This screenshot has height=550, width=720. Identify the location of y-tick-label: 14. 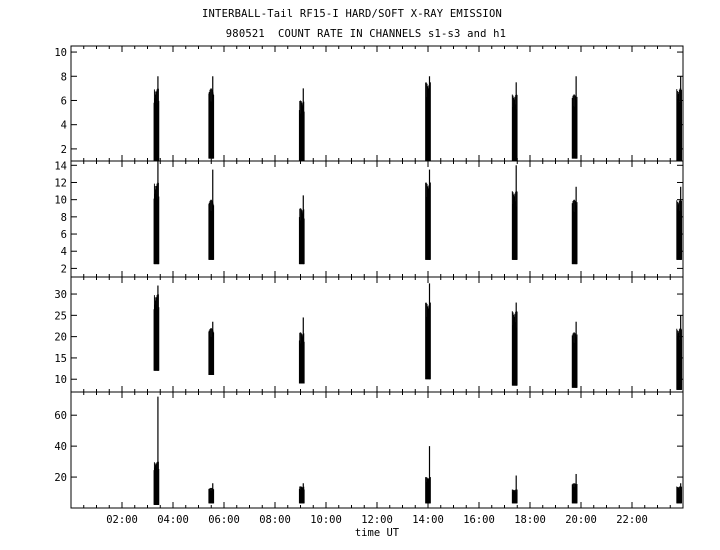
(60, 166).